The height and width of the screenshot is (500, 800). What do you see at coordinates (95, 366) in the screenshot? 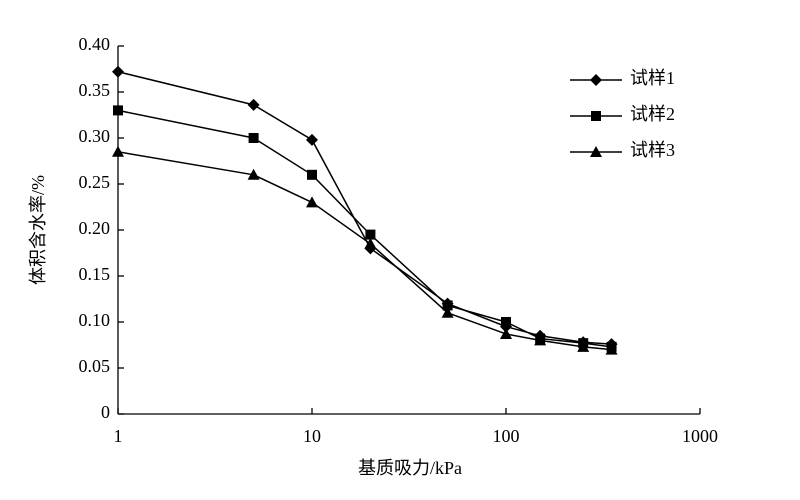
I see `y-tick-label: 0.05` at bounding box center [95, 366].